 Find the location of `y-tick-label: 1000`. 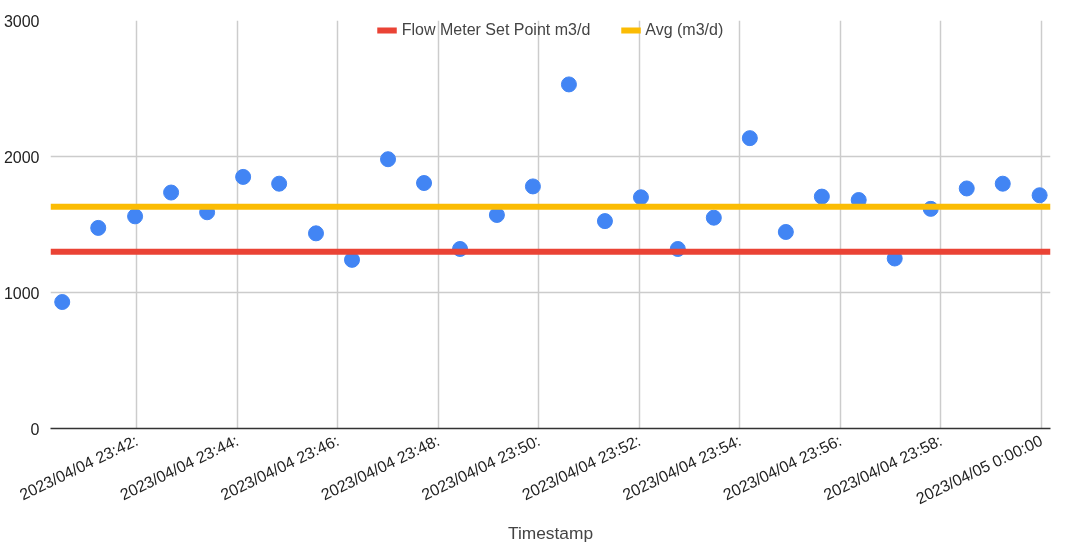

y-tick-label: 1000 is located at coordinates (21, 293).